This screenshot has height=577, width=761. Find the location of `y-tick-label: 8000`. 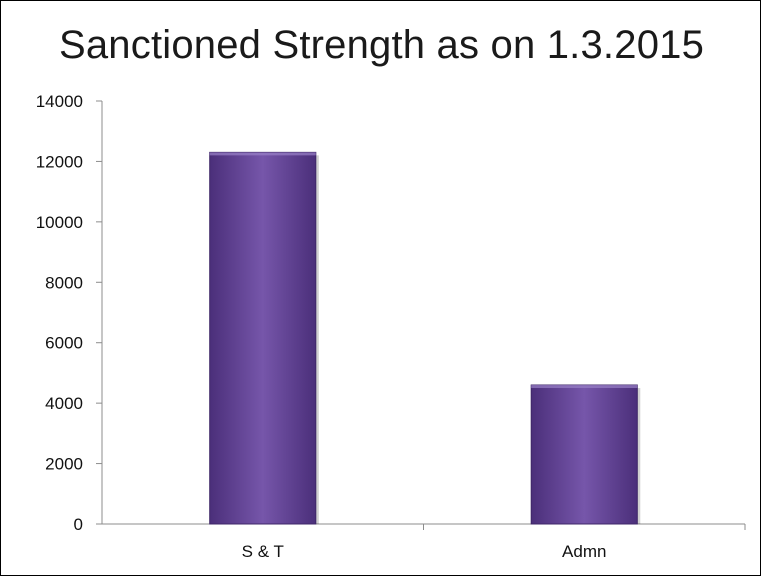

y-tick-label: 8000 is located at coordinates (64, 282).